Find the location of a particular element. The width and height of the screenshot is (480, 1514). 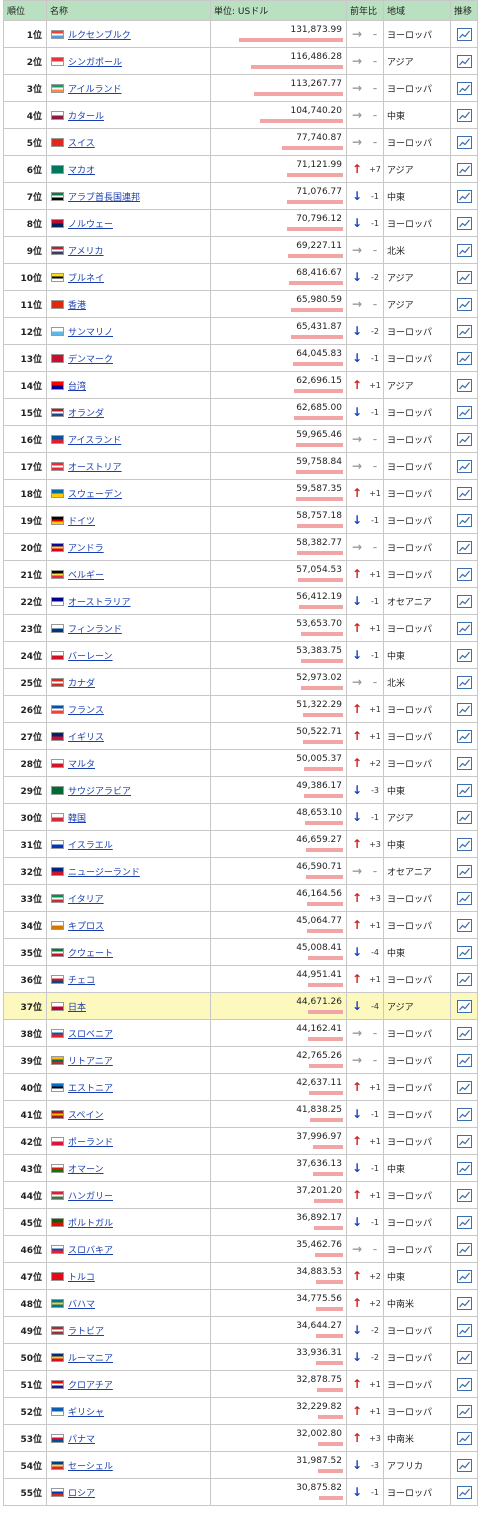

country-link: スロバキア is located at coordinates (91, 1250).